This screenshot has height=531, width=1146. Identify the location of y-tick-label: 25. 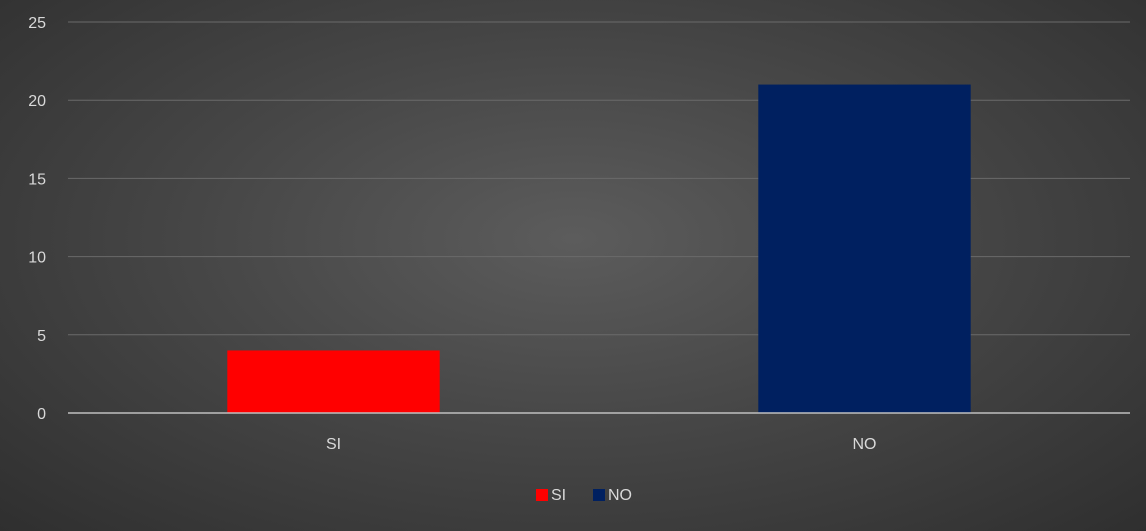
(37, 23).